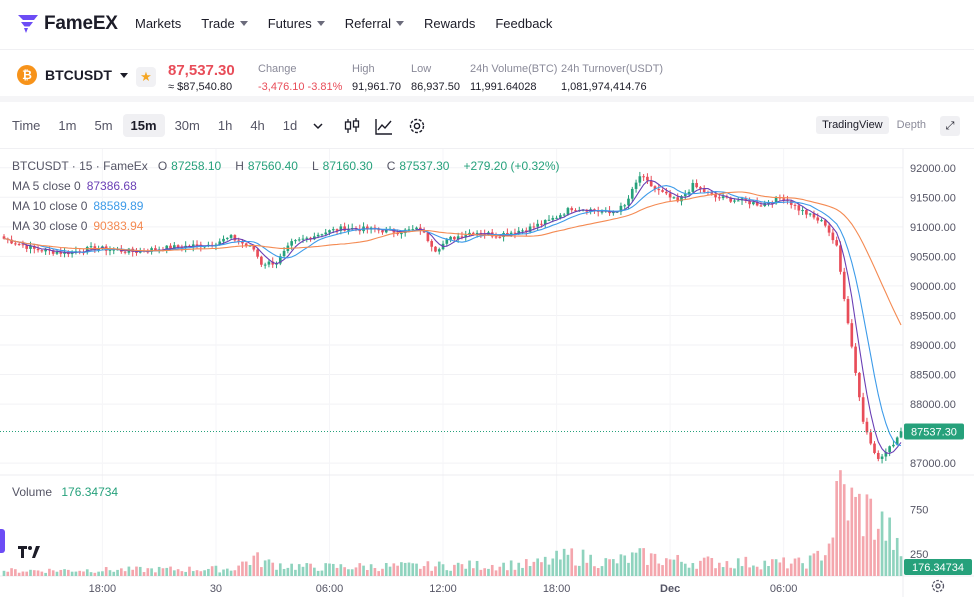 The width and height of the screenshot is (974, 597). I want to click on more-intervals-chevron-icon, so click(318, 126).